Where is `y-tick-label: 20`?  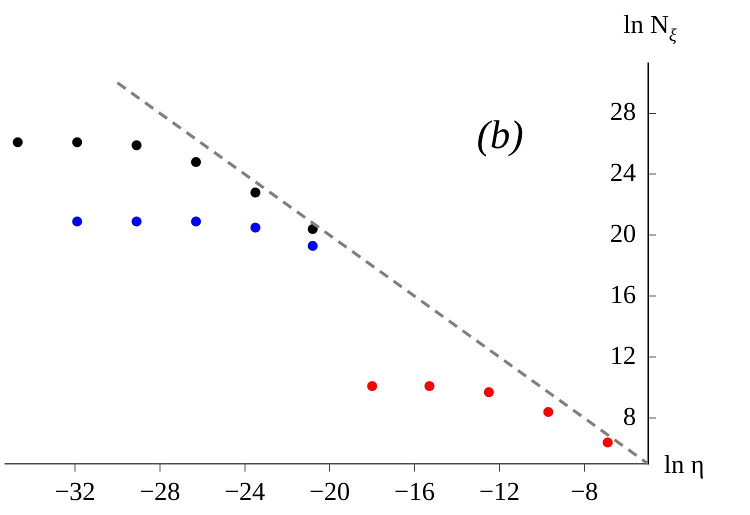 y-tick-label: 20 is located at coordinates (623, 233).